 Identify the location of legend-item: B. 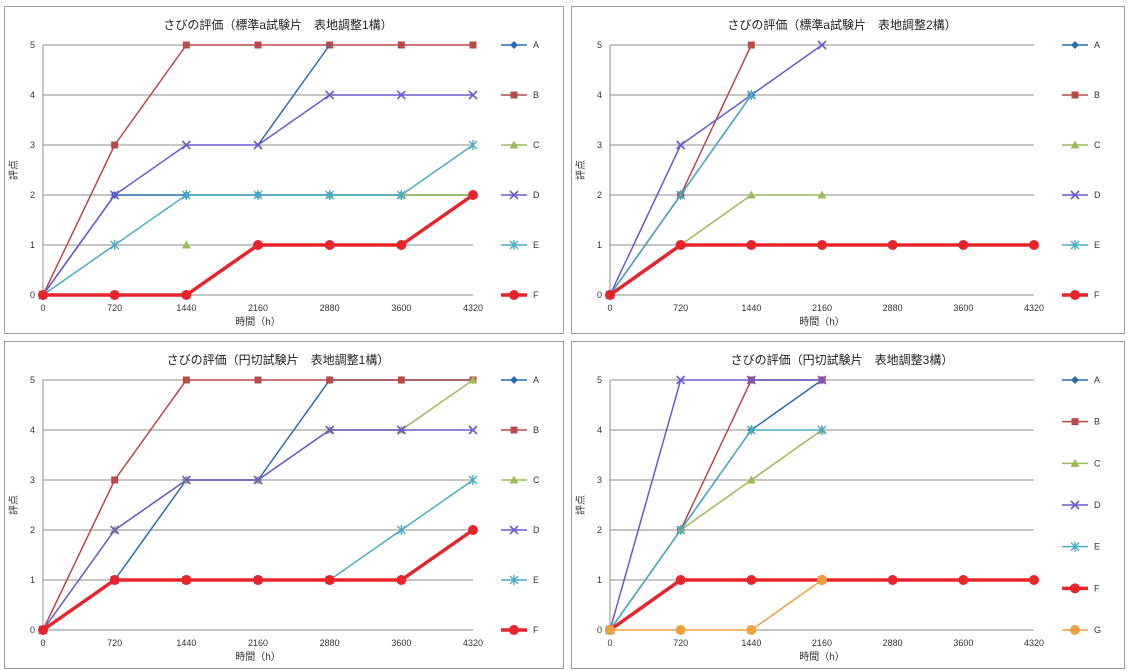
(520, 95).